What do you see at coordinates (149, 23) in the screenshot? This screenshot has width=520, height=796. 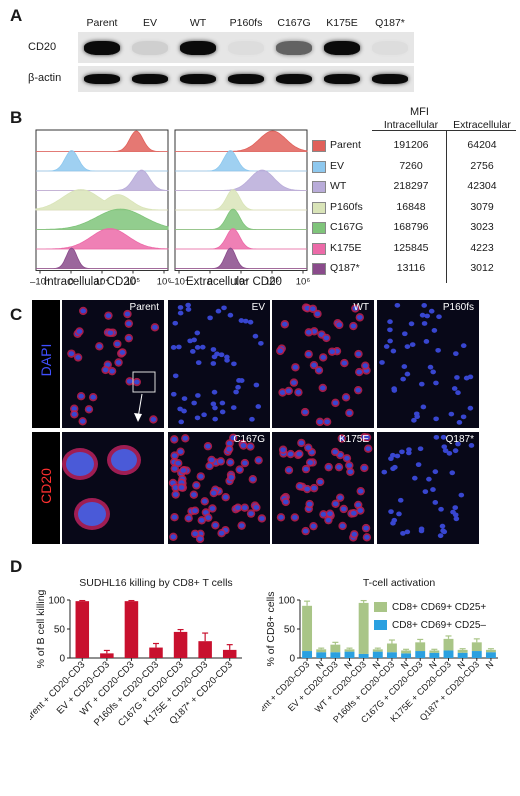 I see `blot-lane-label: EV` at bounding box center [149, 23].